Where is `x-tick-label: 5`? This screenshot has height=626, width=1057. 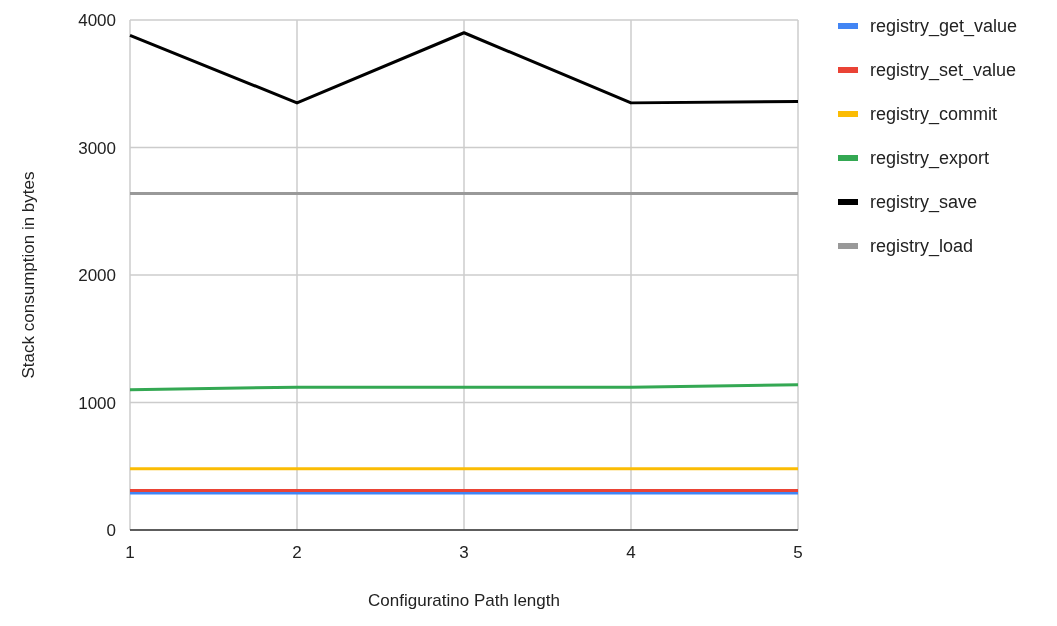
x-tick-label: 5 is located at coordinates (798, 552).